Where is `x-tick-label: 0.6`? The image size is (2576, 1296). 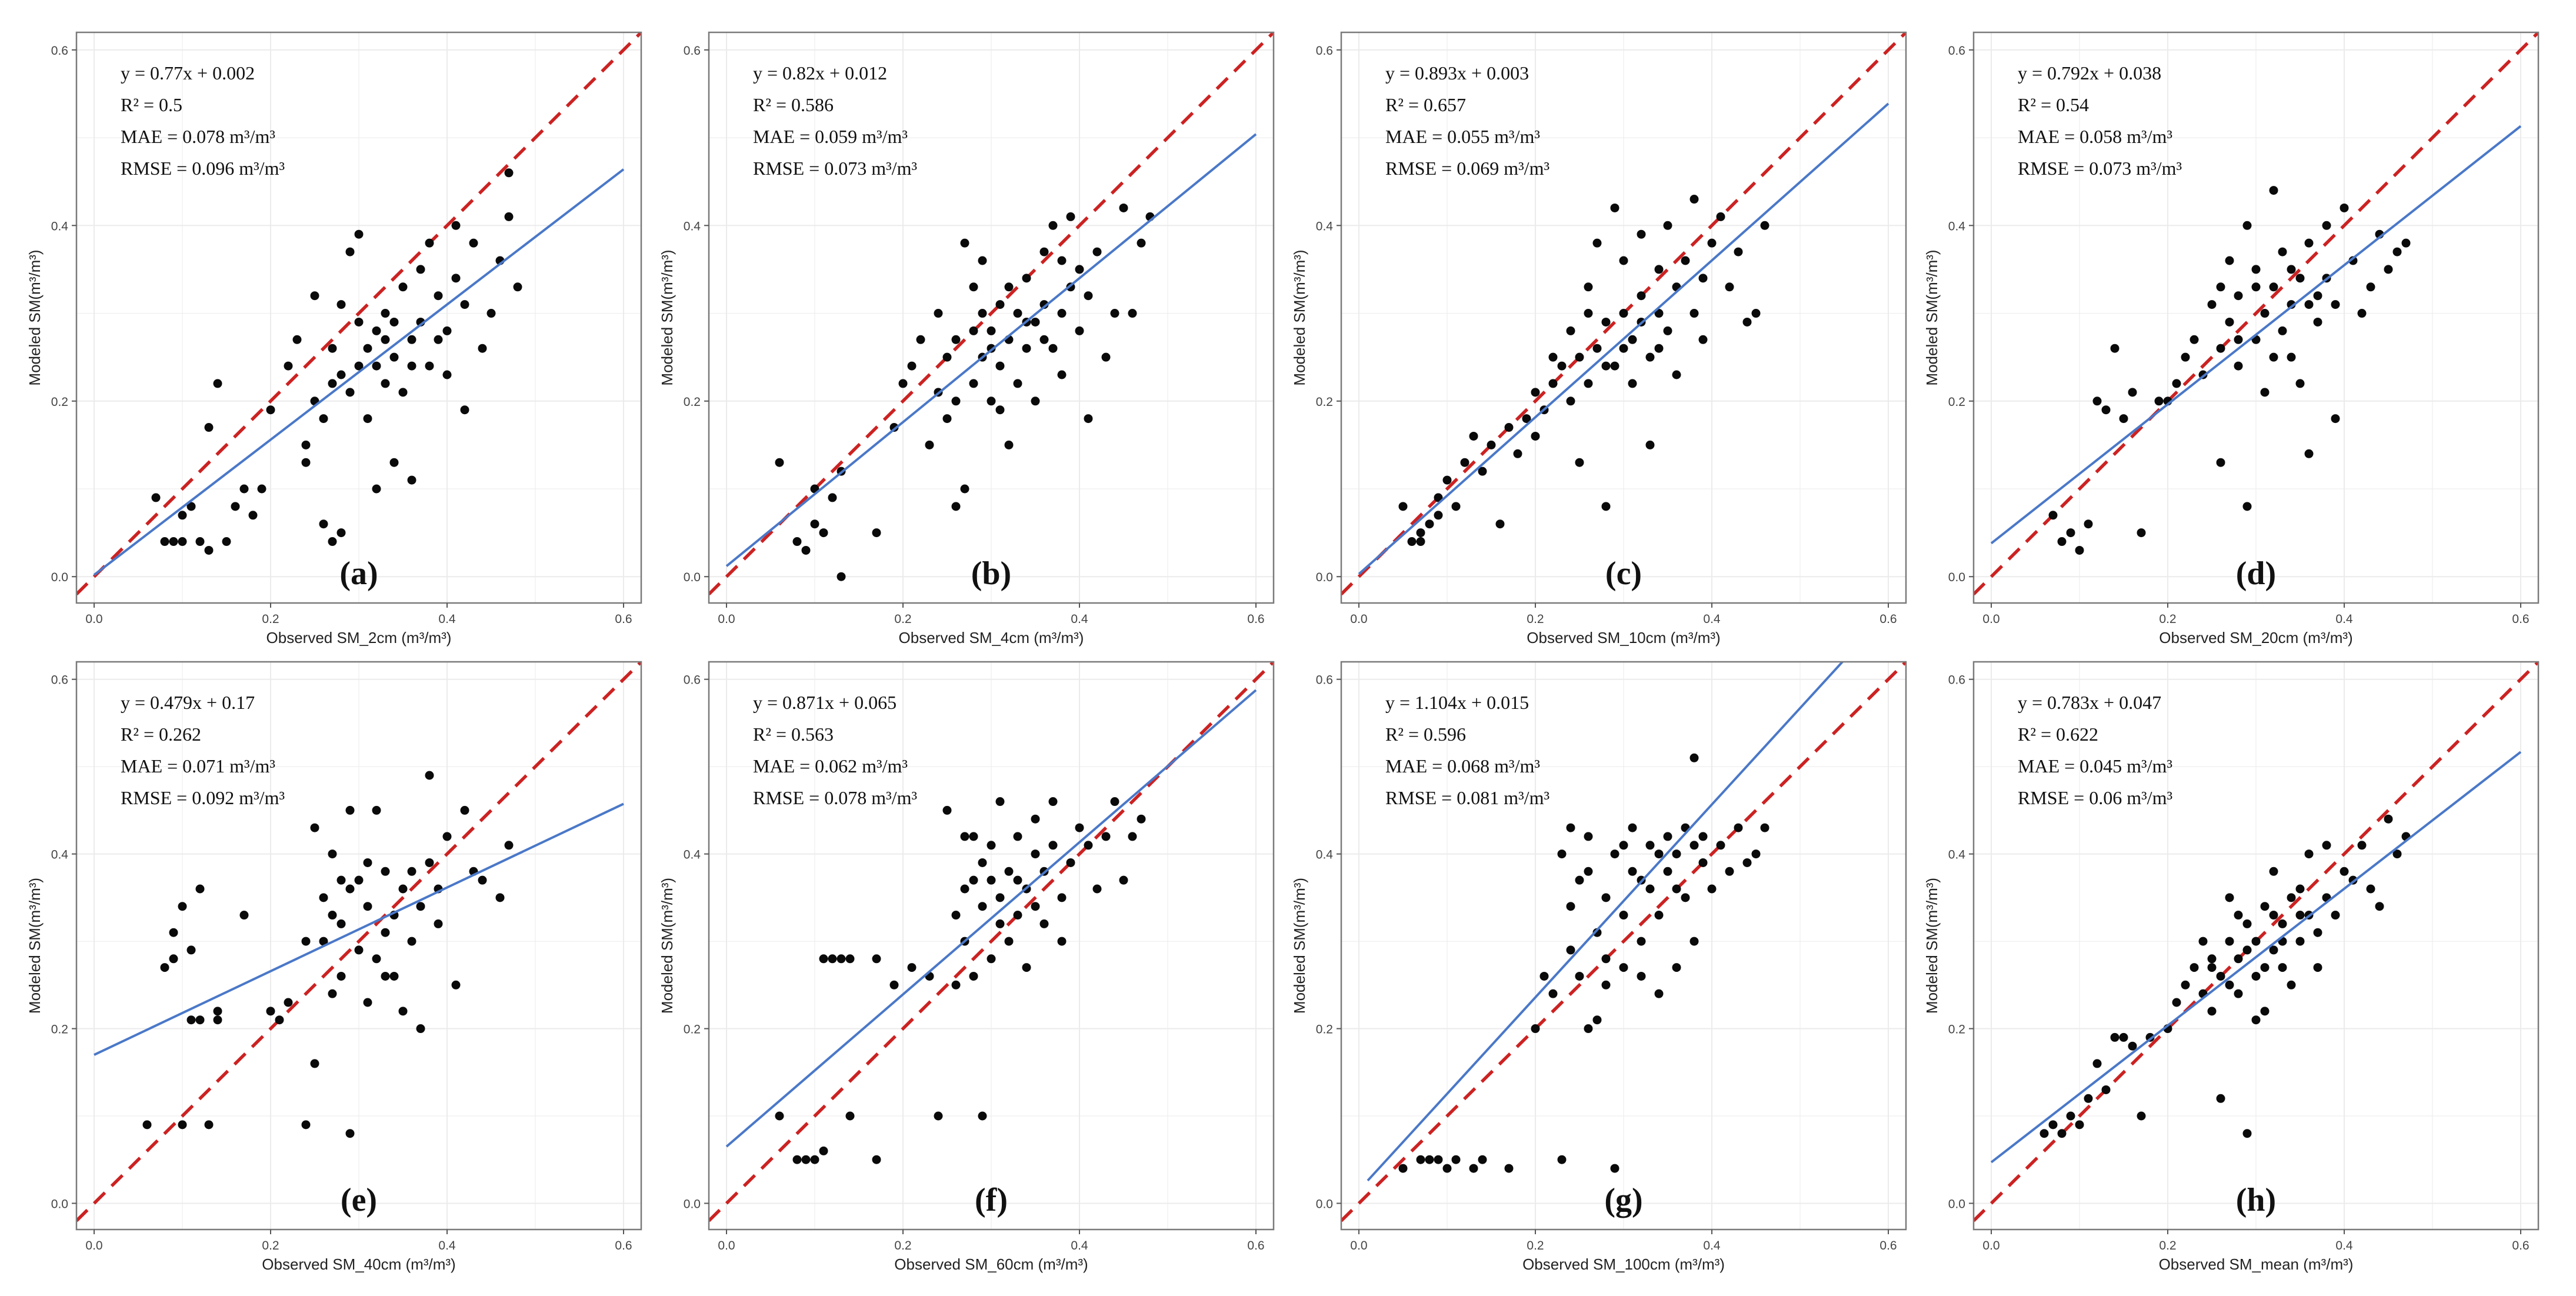
x-tick-label: 0.6 is located at coordinates (1888, 619).